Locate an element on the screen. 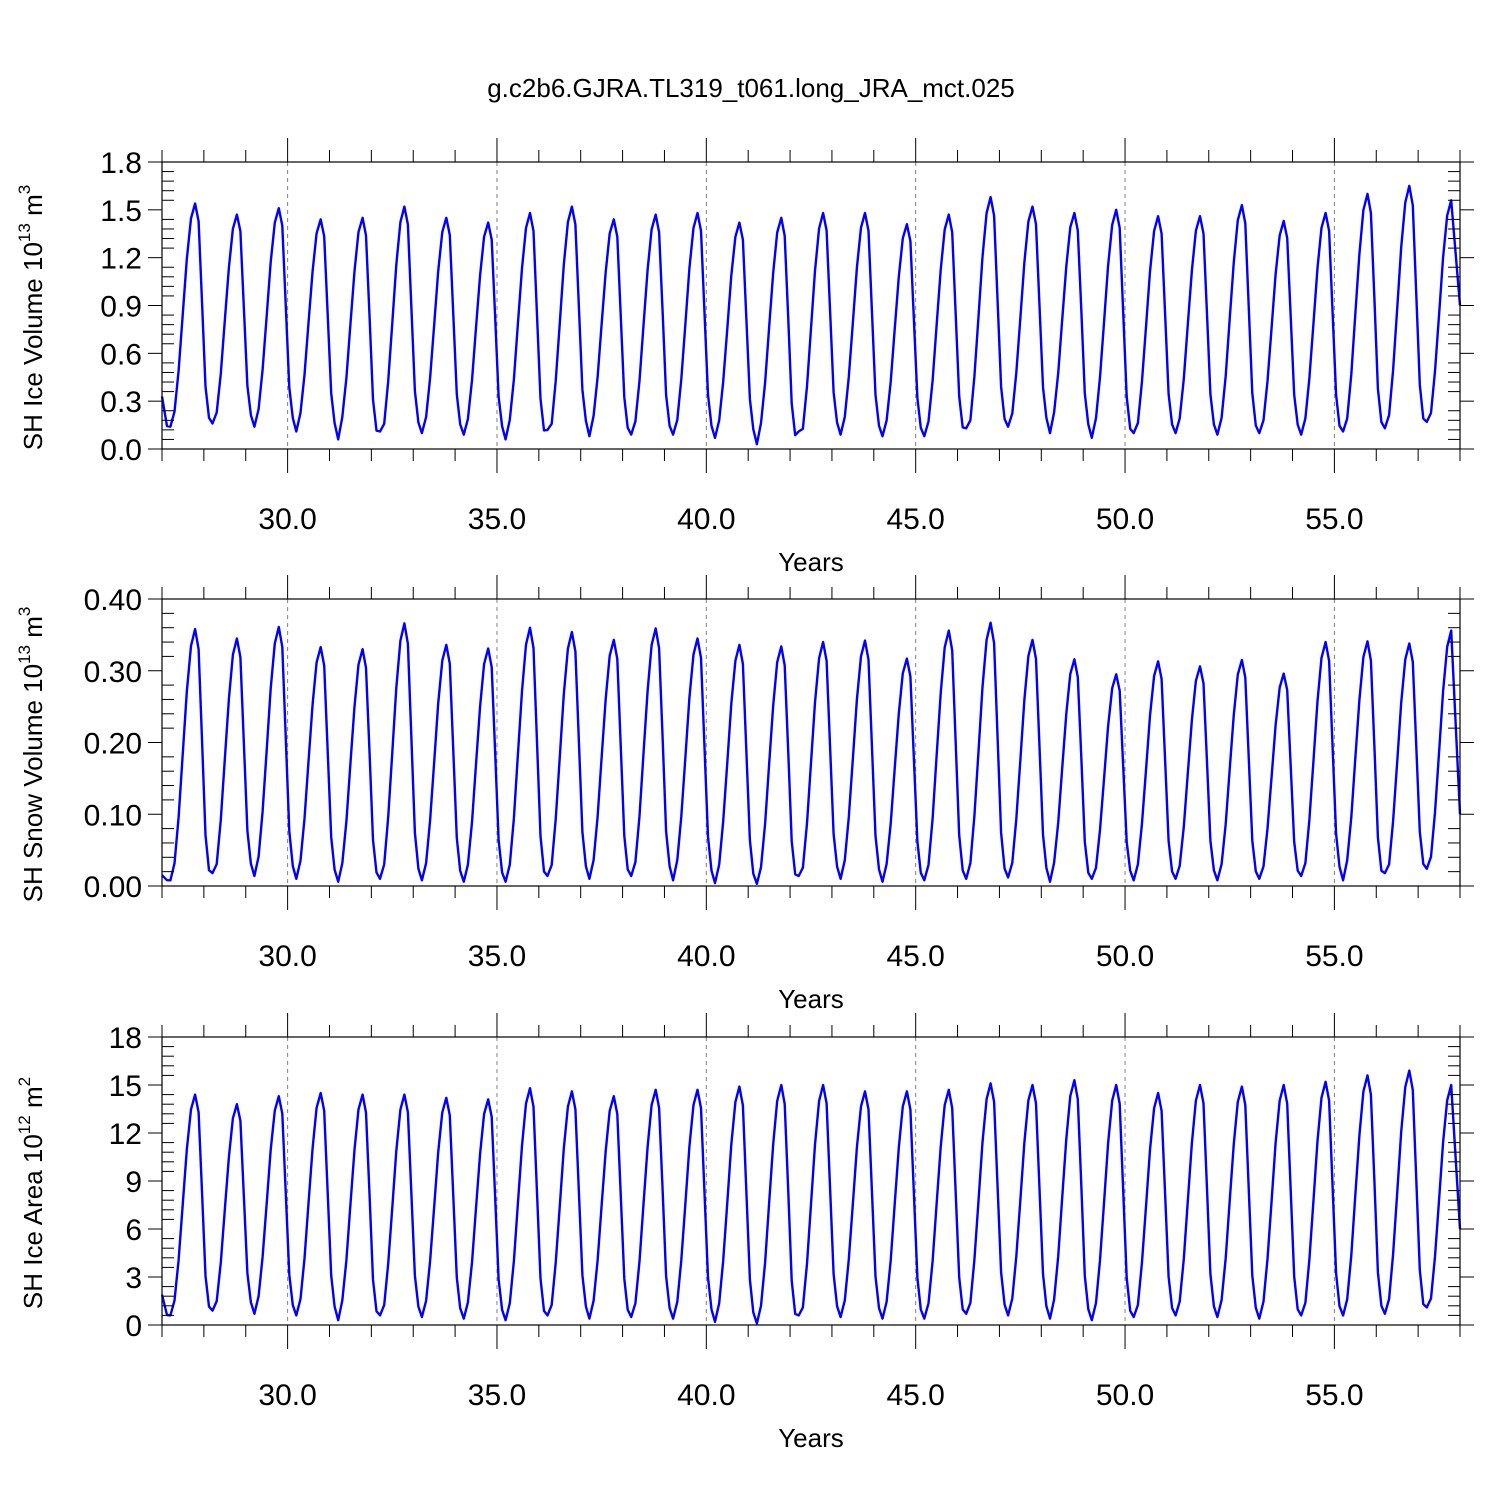 The width and height of the screenshot is (1500, 1500). y-tick-label: 15 is located at coordinates (125, 1086).